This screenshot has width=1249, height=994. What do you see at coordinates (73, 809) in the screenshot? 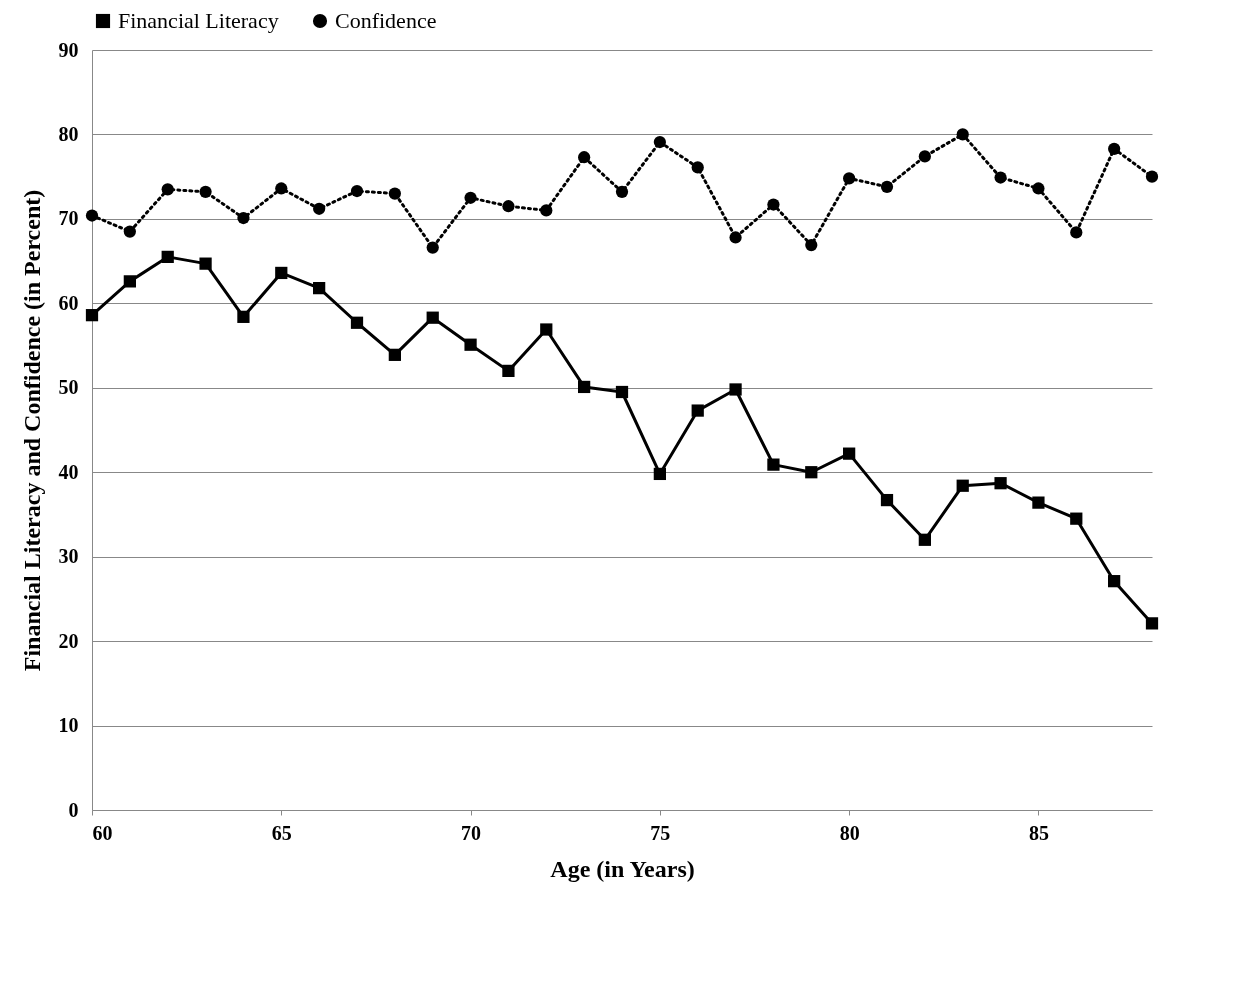
I see `y-tick-label: 0` at bounding box center [73, 809].